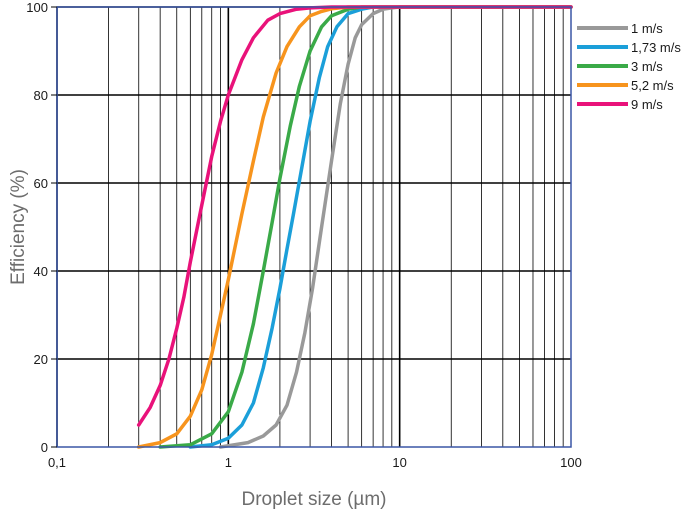 The height and width of the screenshot is (518, 696). I want to click on x-tick-label: 10, so click(399, 462).